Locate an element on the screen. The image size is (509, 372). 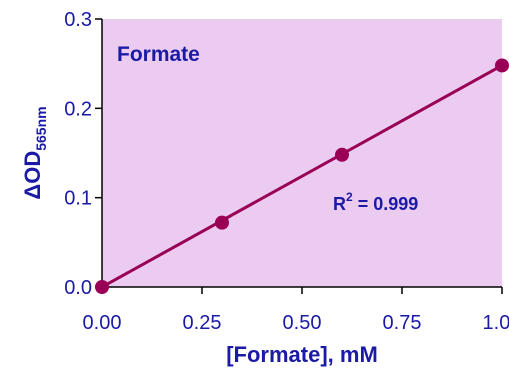
r-squared-annotation: R2 = 0.999 is located at coordinates (375, 202).